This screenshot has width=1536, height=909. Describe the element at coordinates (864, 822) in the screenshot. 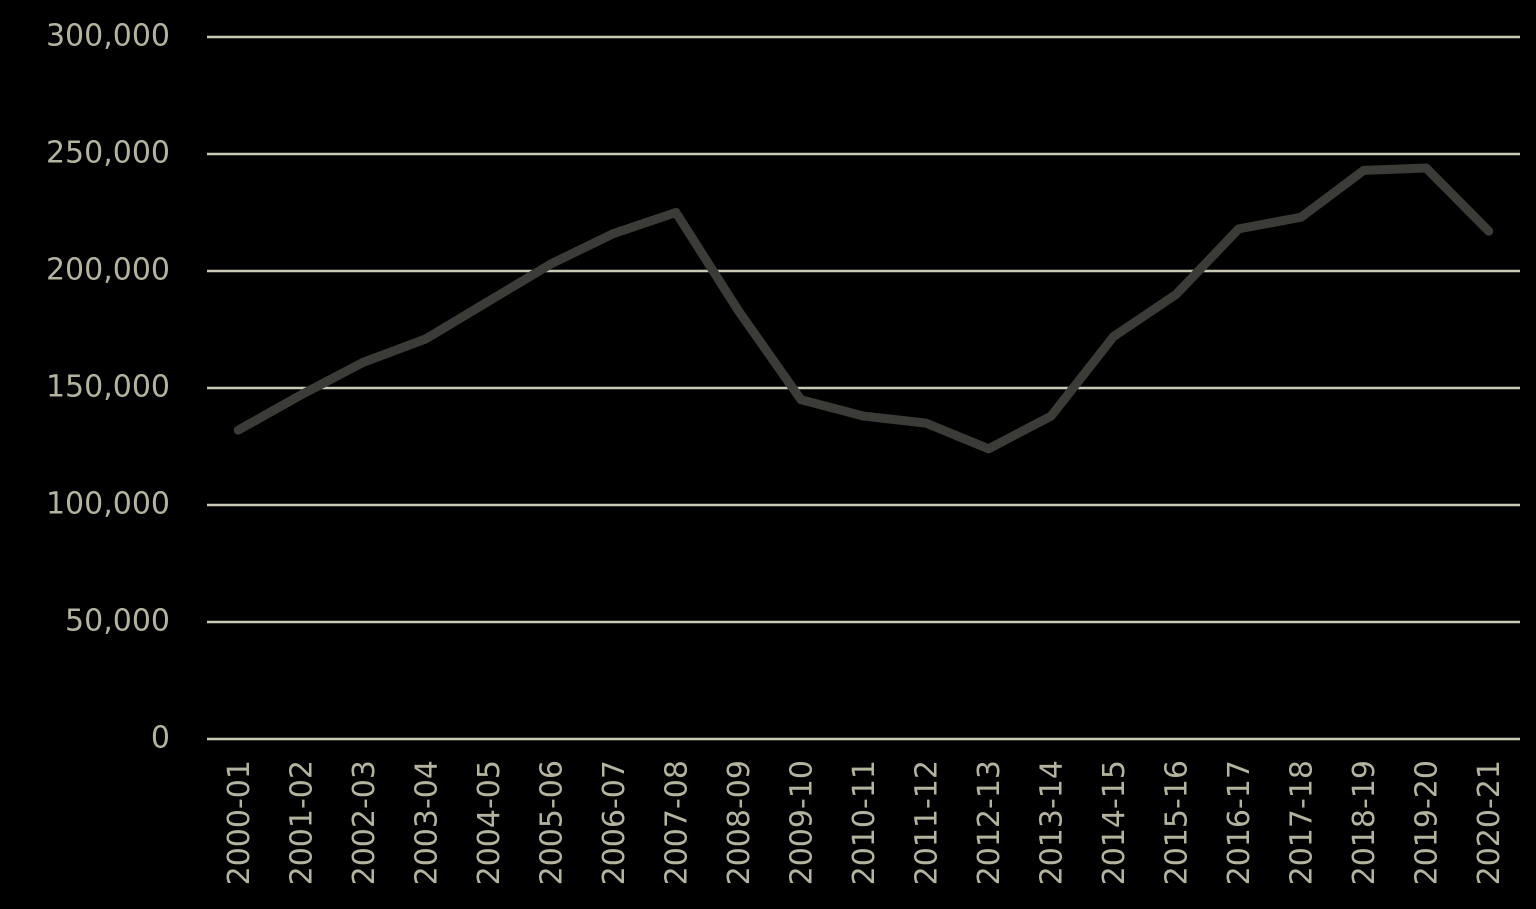

I see `x-tick-label: 2010-11` at that location.